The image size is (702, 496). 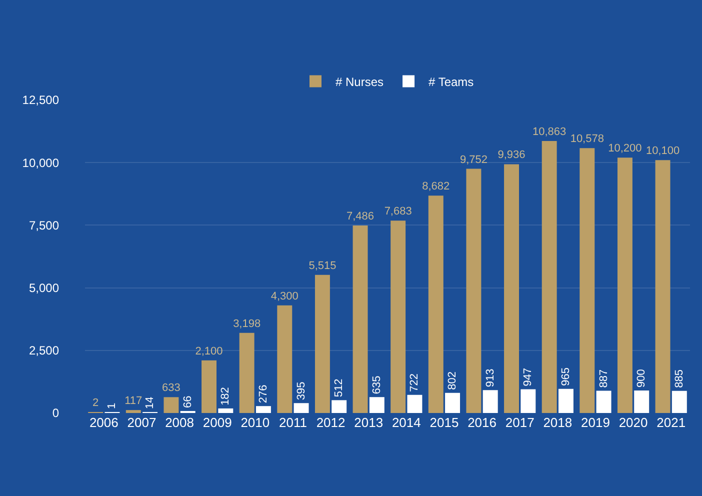 What do you see at coordinates (255, 422) in the screenshot?
I see `x-tick-label: 2010` at bounding box center [255, 422].